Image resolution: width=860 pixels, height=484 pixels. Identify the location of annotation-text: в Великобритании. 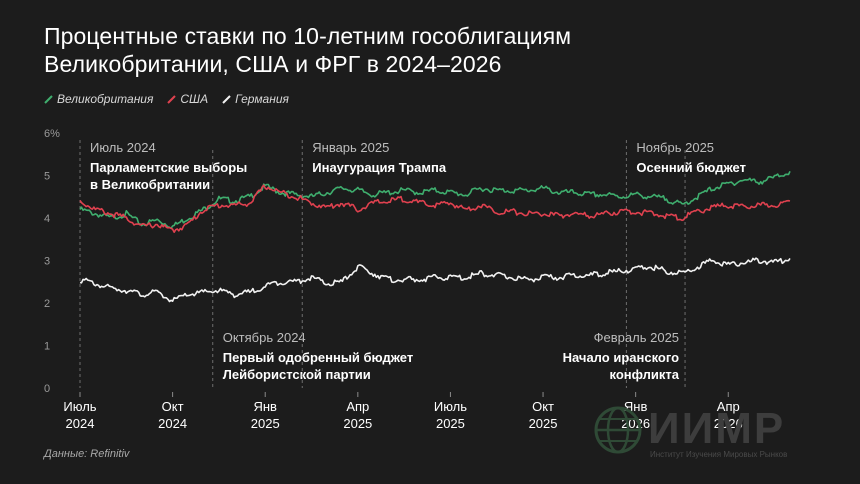
(150, 184).